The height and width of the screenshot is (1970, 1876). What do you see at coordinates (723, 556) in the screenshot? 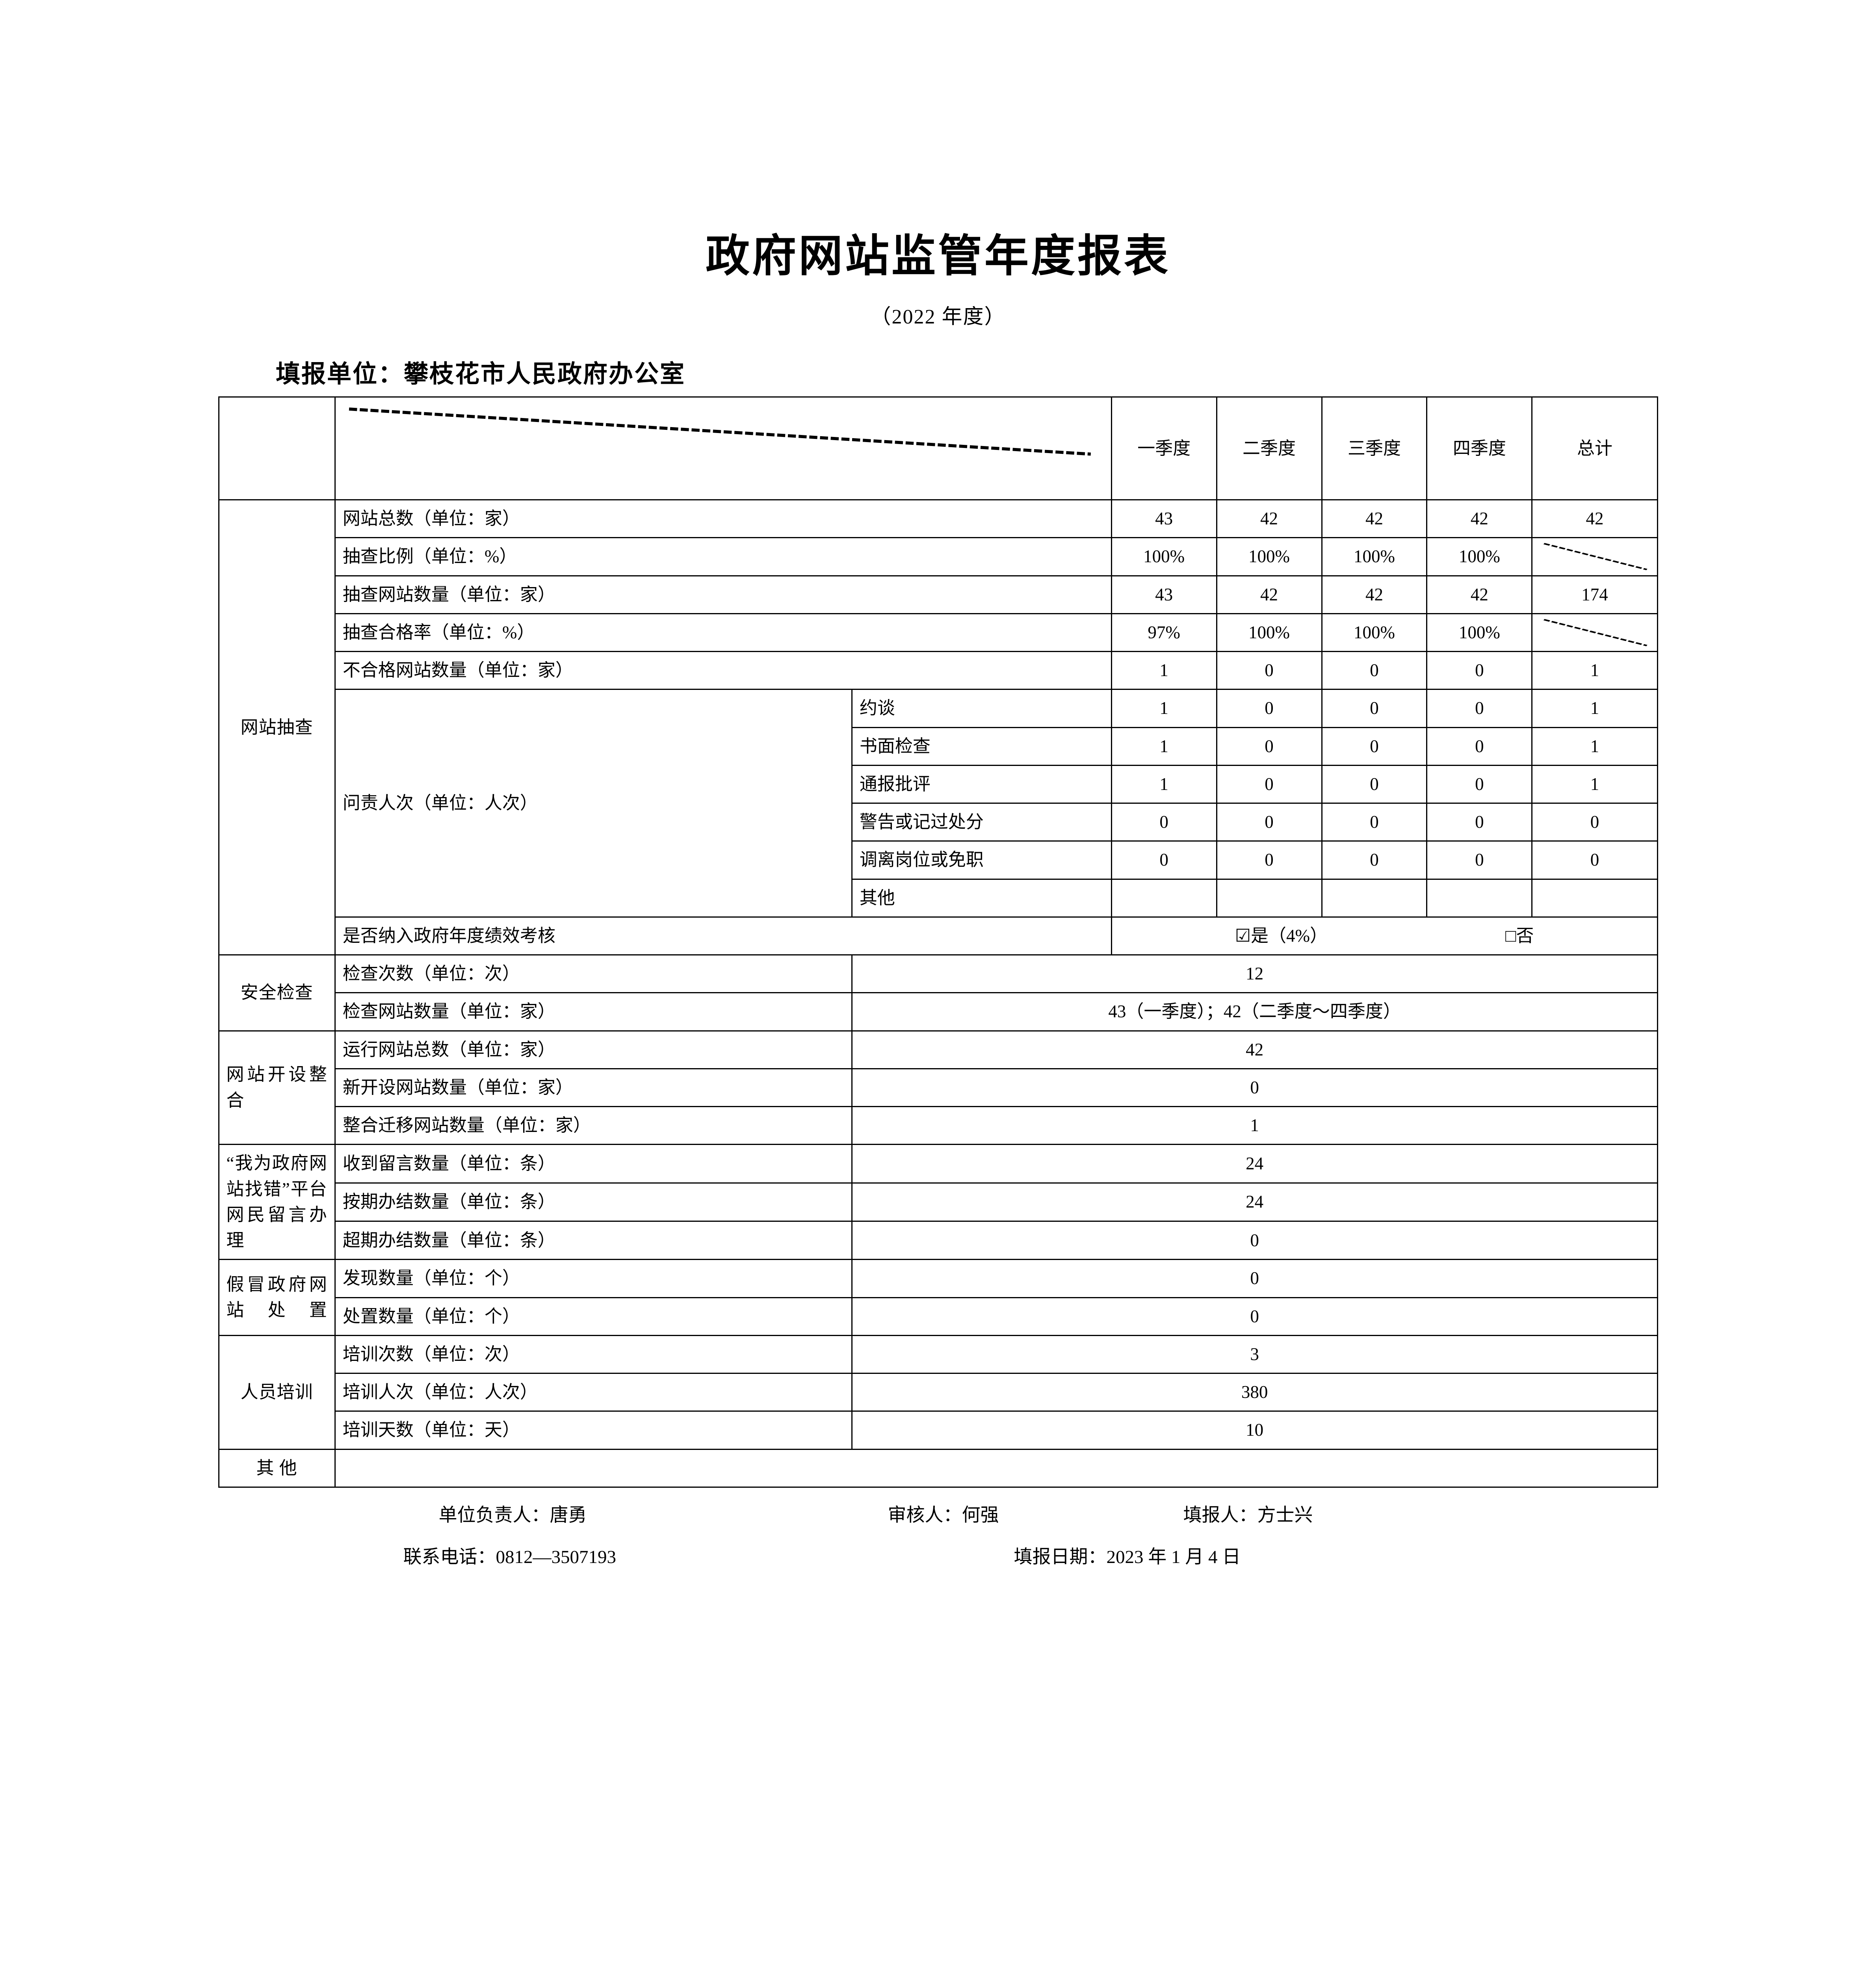
I see `row-label: 抽查比例（单位：%）` at bounding box center [723, 556].